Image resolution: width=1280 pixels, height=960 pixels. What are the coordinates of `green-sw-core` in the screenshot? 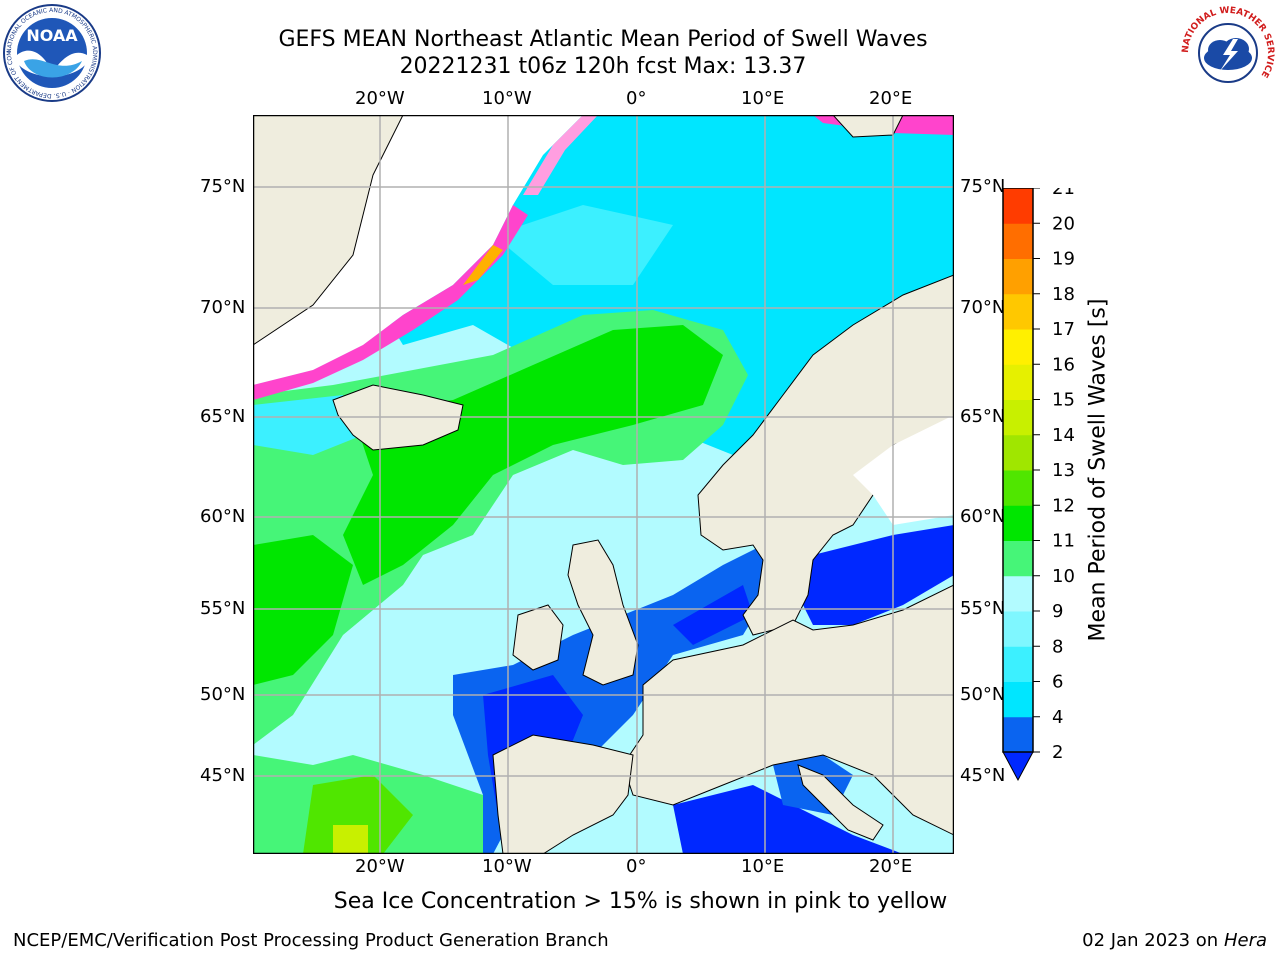 It's located at (358, 814).